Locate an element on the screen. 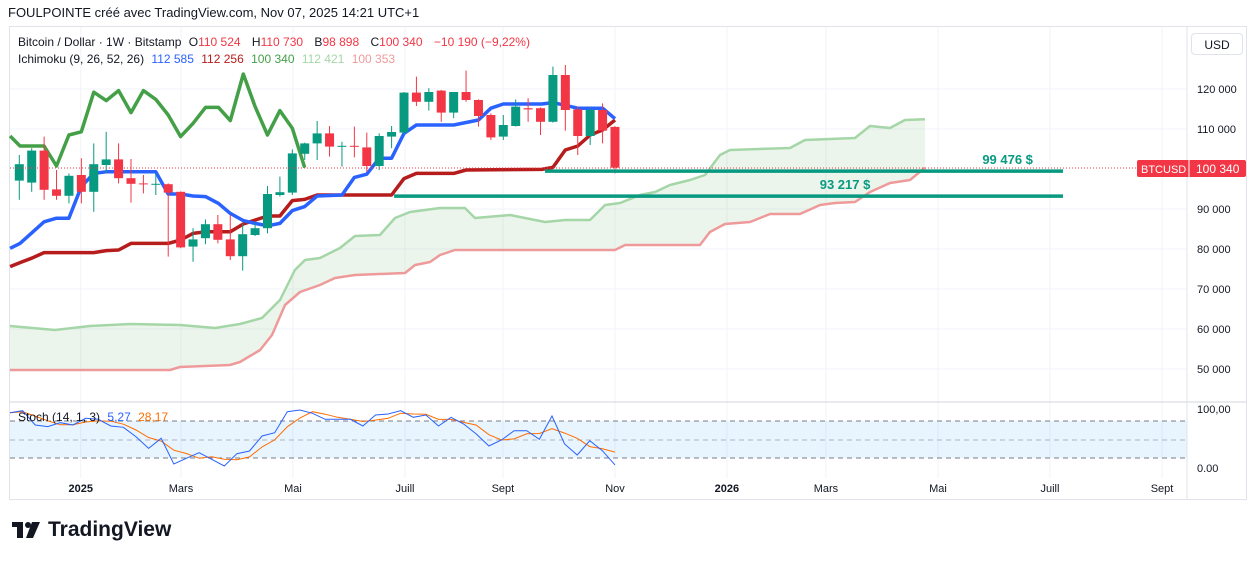 The height and width of the screenshot is (561, 1257). time-tick-label: 2026 is located at coordinates (727, 489).